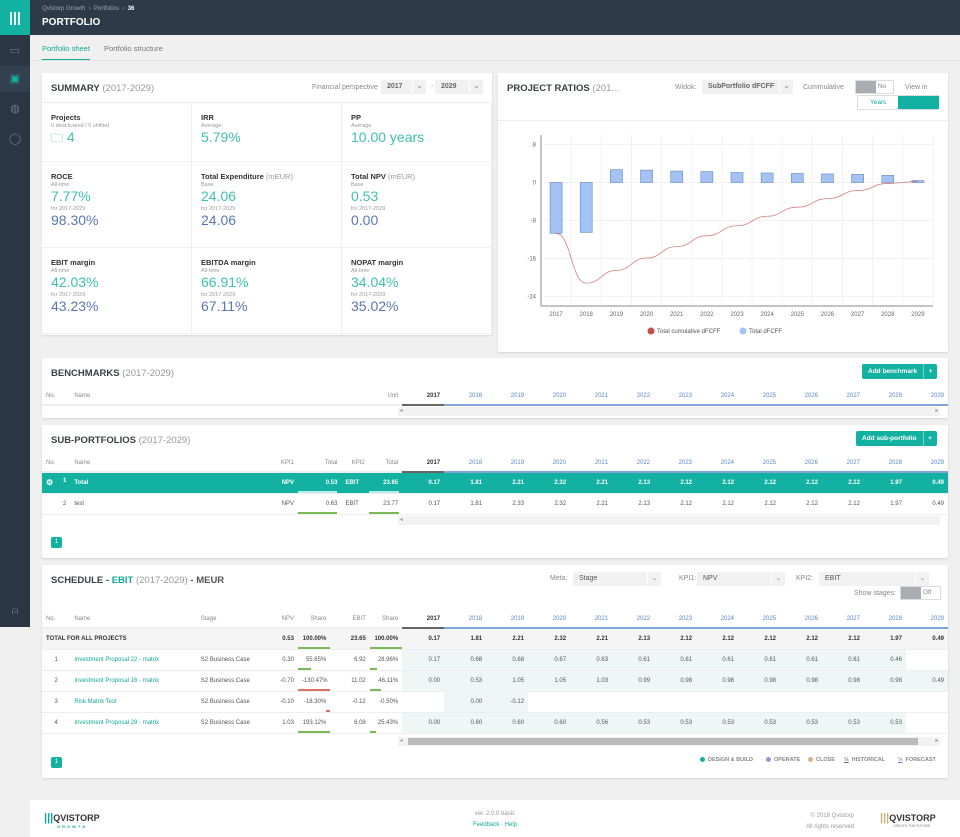 The image size is (960, 837). Describe the element at coordinates (66, 117) in the screenshot. I see `metric-title: Projects` at that location.